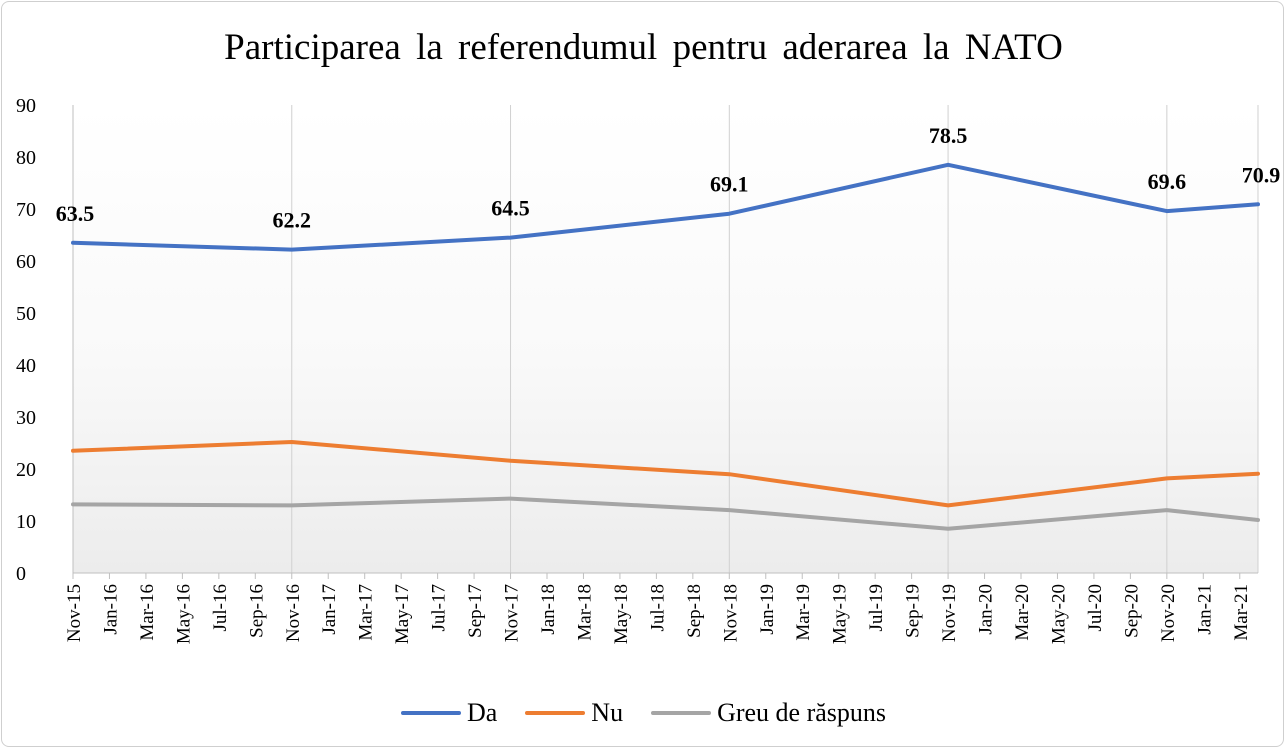  Describe the element at coordinates (439, 608) in the screenshot. I see `x-tick-label: Jul-17` at that location.